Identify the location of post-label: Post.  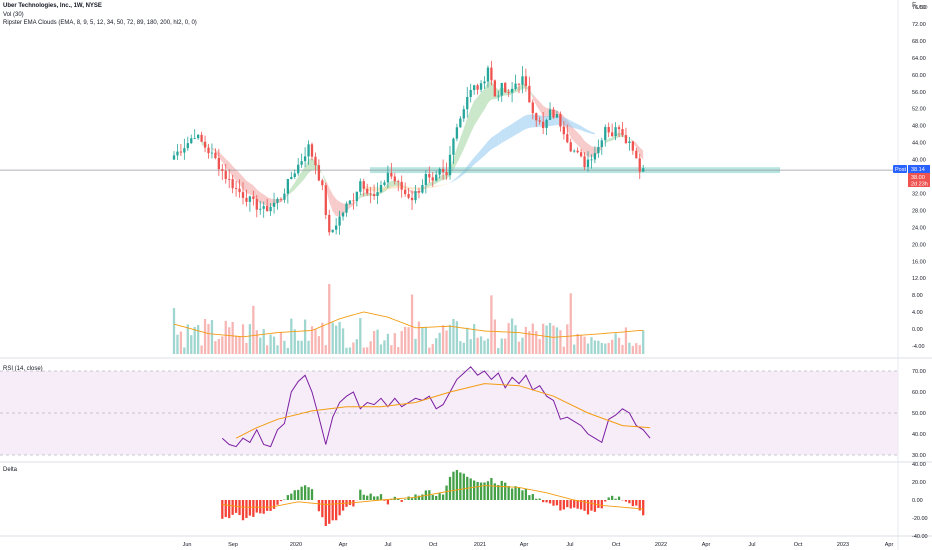
(900, 170).